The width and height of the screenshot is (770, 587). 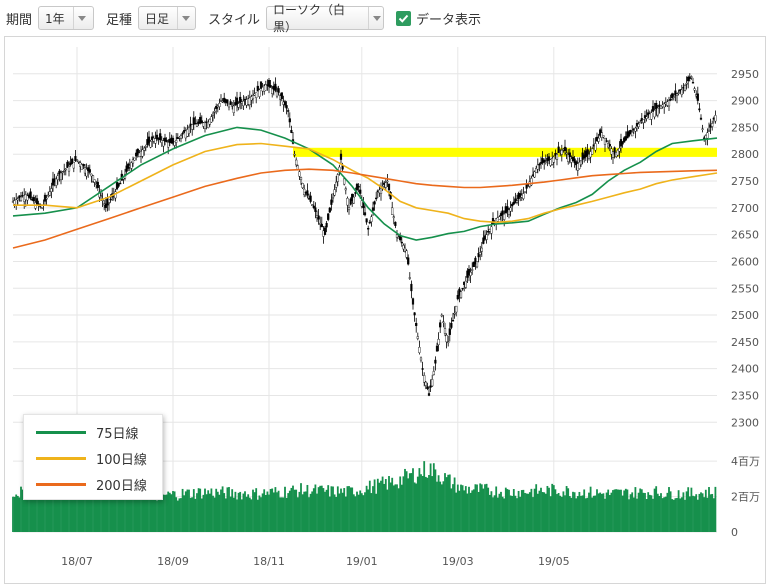 I want to click on bar-type-select: 日足, so click(x=167, y=18).